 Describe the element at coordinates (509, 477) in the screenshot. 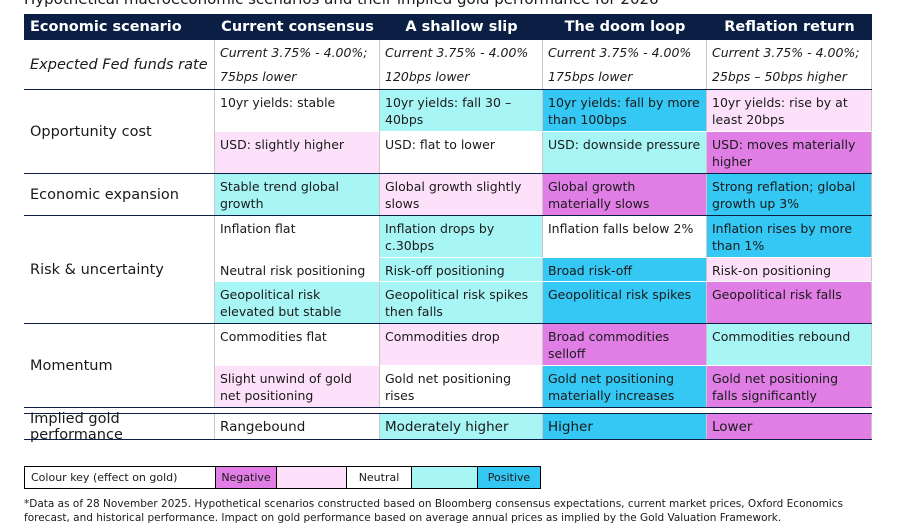

I see `key-swatch: Positive` at that location.